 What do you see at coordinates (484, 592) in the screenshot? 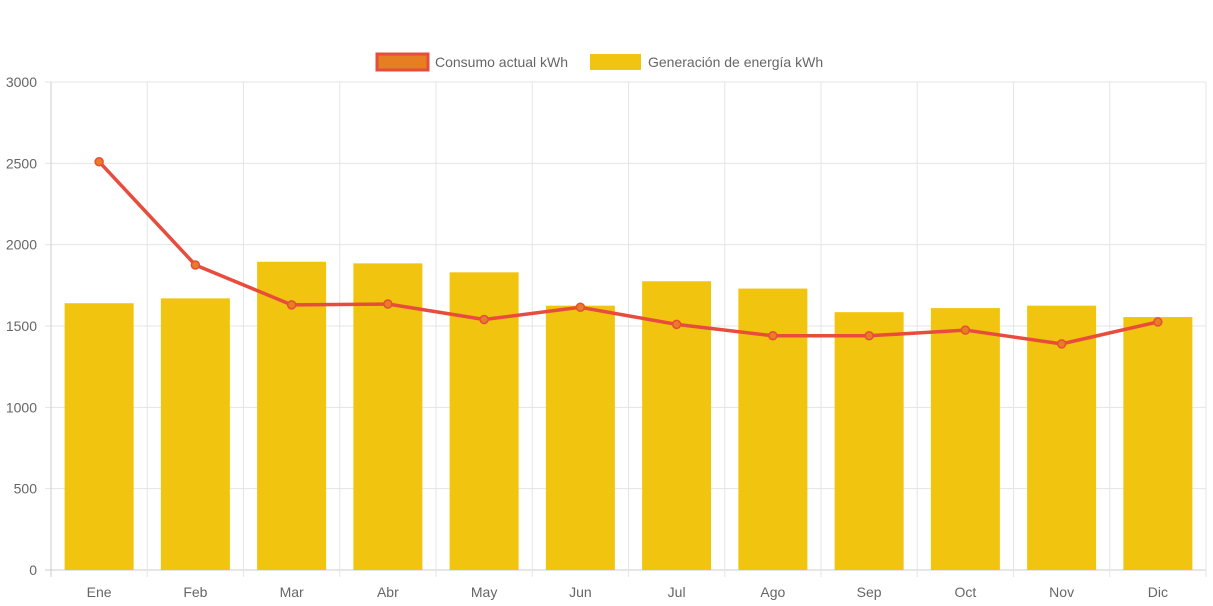
I see `x-tick-label: May` at bounding box center [484, 592].